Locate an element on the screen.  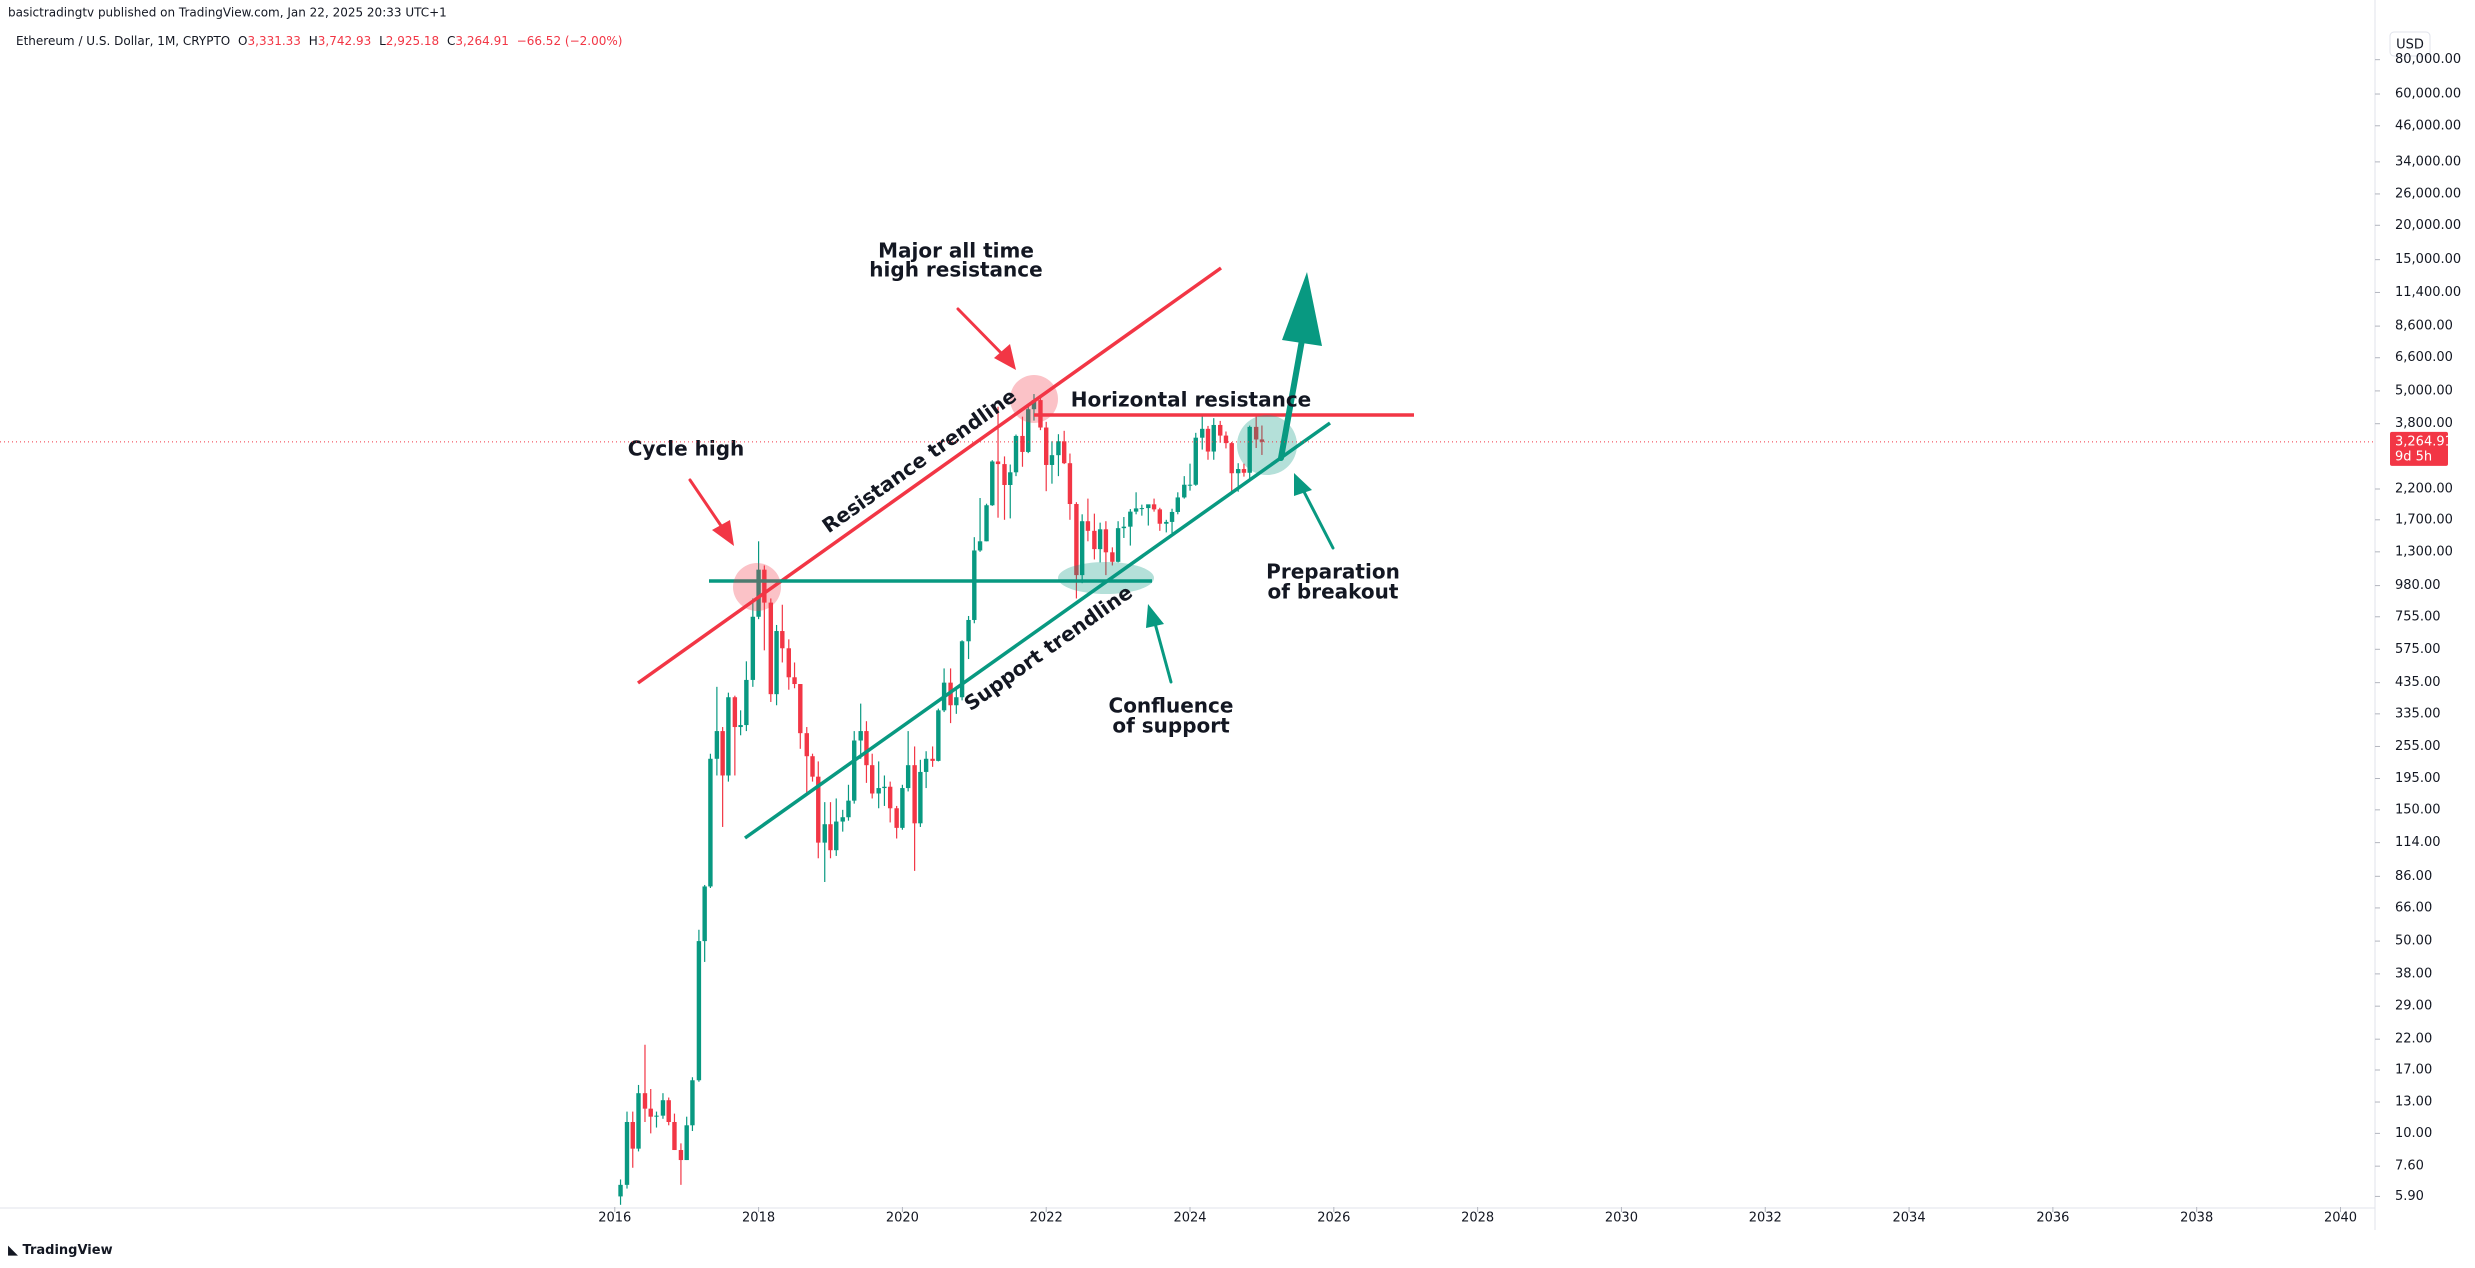
y-tick-label: 335.00 is located at coordinates (2418, 713).